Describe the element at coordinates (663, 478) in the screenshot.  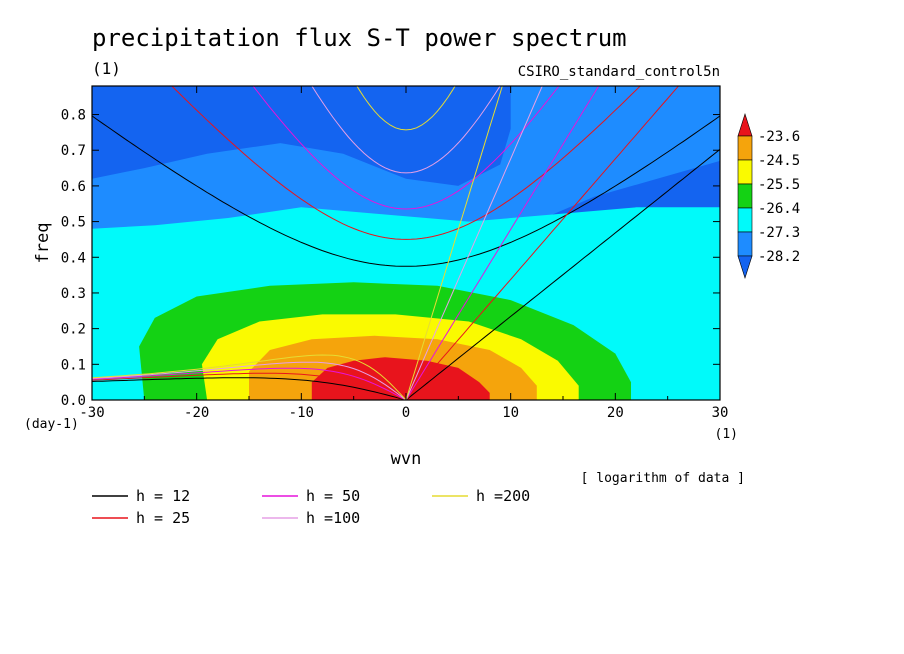
I see `data-note: [ logarithm of data ]` at that location.